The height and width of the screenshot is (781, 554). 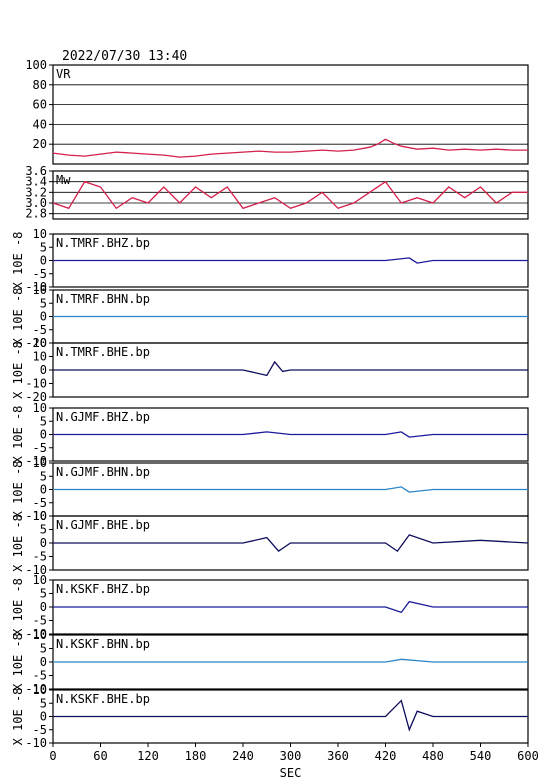 What do you see at coordinates (148, 756) in the screenshot?
I see `x-tick-label: 120` at bounding box center [148, 756].